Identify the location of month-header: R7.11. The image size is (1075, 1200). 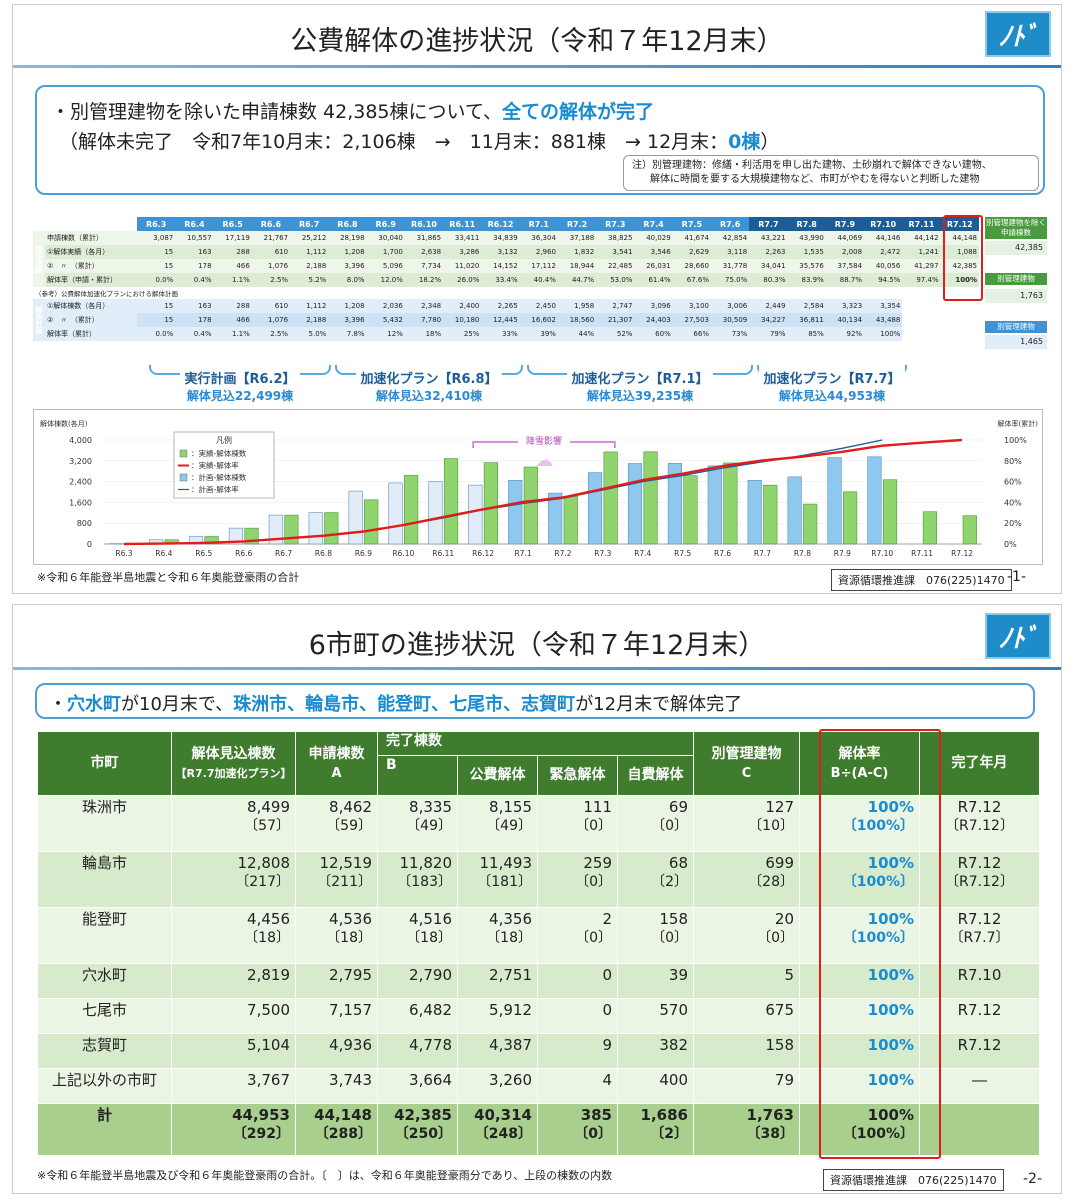
(921, 224).